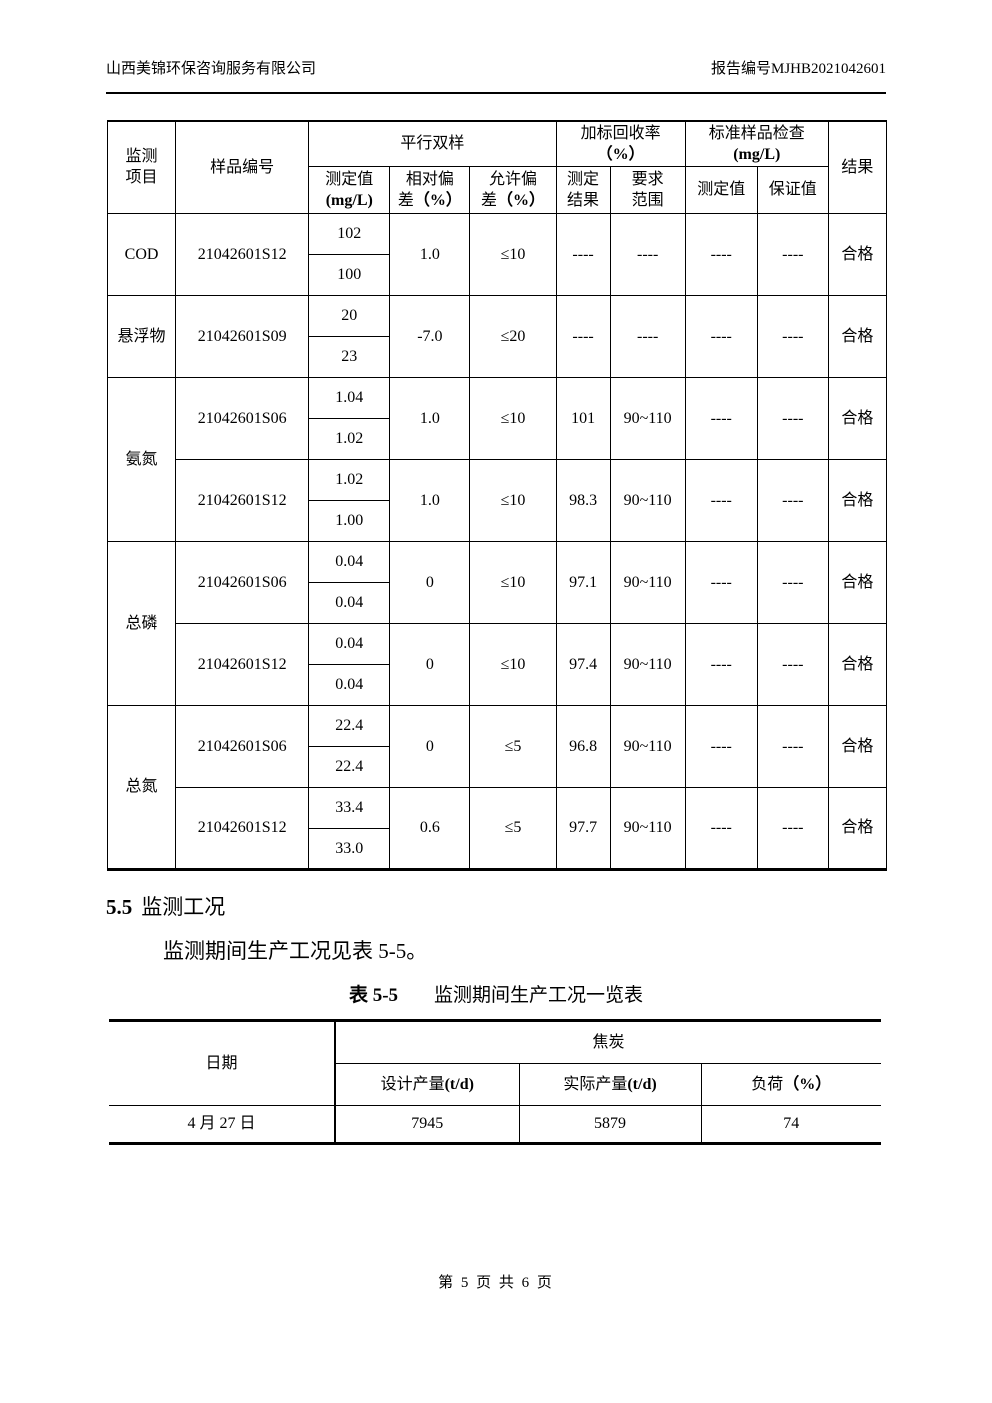 Image resolution: width=992 pixels, height=1403 pixels. What do you see at coordinates (495, 1124) in the screenshot?
I see `prod-data-row: 4 月 27 日 7945 5879 74` at bounding box center [495, 1124].